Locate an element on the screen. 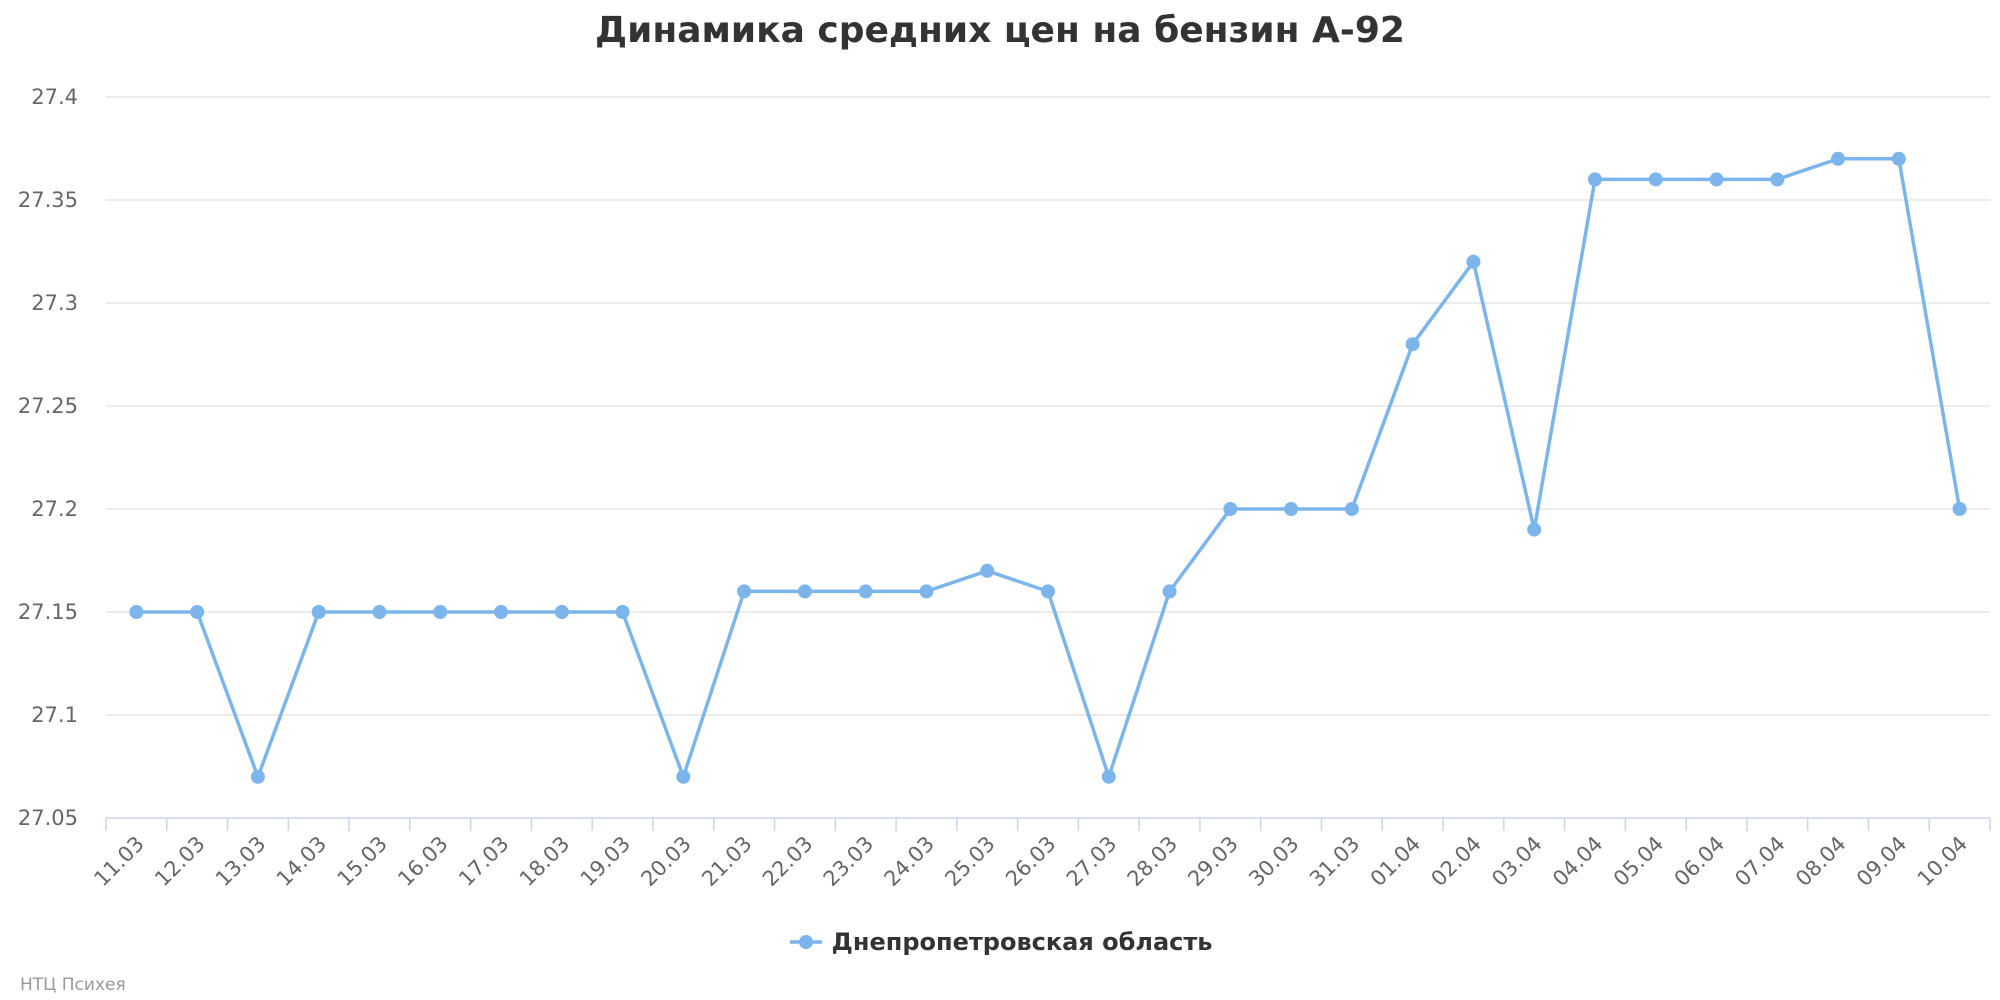 This screenshot has width=2000, height=1000. legend-label: Днепропетровская область is located at coordinates (1022, 942).